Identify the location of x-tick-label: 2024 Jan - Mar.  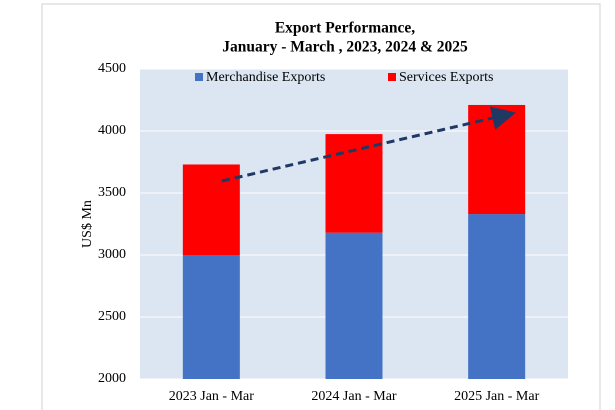
(353, 396).